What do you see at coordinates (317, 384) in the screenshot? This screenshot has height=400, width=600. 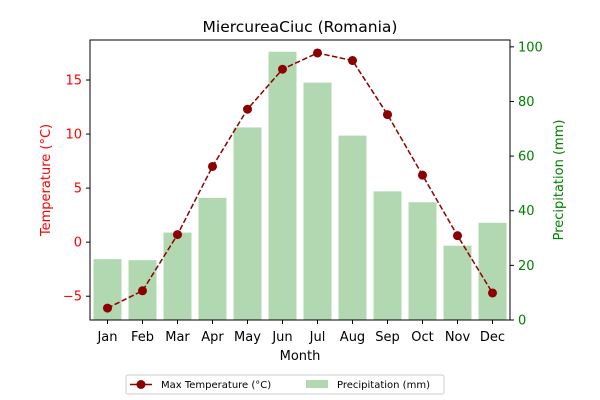 I see `legend-bar-swatch` at bounding box center [317, 384].